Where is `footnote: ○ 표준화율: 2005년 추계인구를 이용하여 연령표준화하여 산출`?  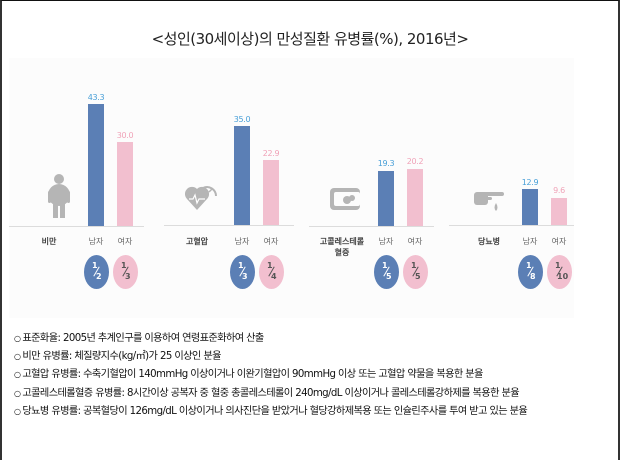 footnote: ○ 표준화율: 2005년 추계인구를 이용하여 연령표준화하여 산출 is located at coordinates (139, 338).